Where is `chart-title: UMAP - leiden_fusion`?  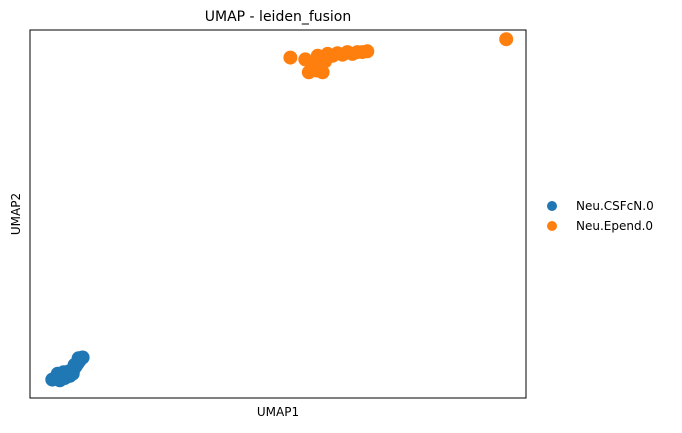 chart-title: UMAP - leiden_fusion is located at coordinates (278, 17).